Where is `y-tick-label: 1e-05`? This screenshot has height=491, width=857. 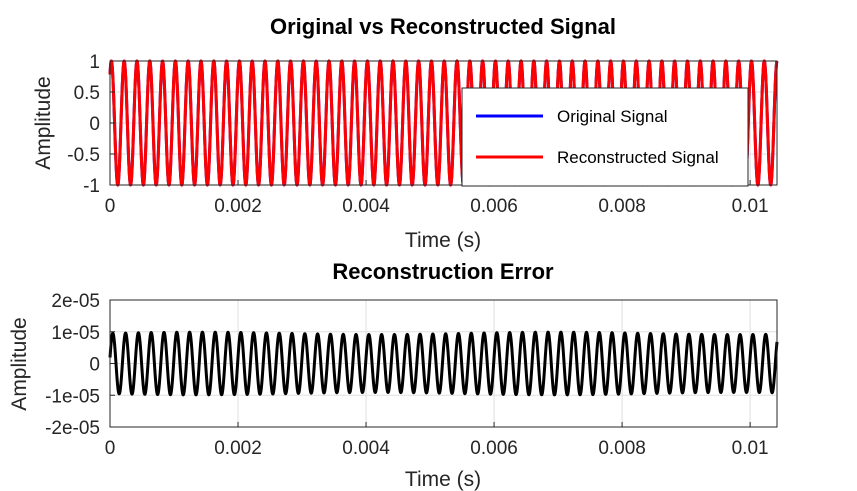
y-tick-label: 1e-05 is located at coordinates (75, 333).